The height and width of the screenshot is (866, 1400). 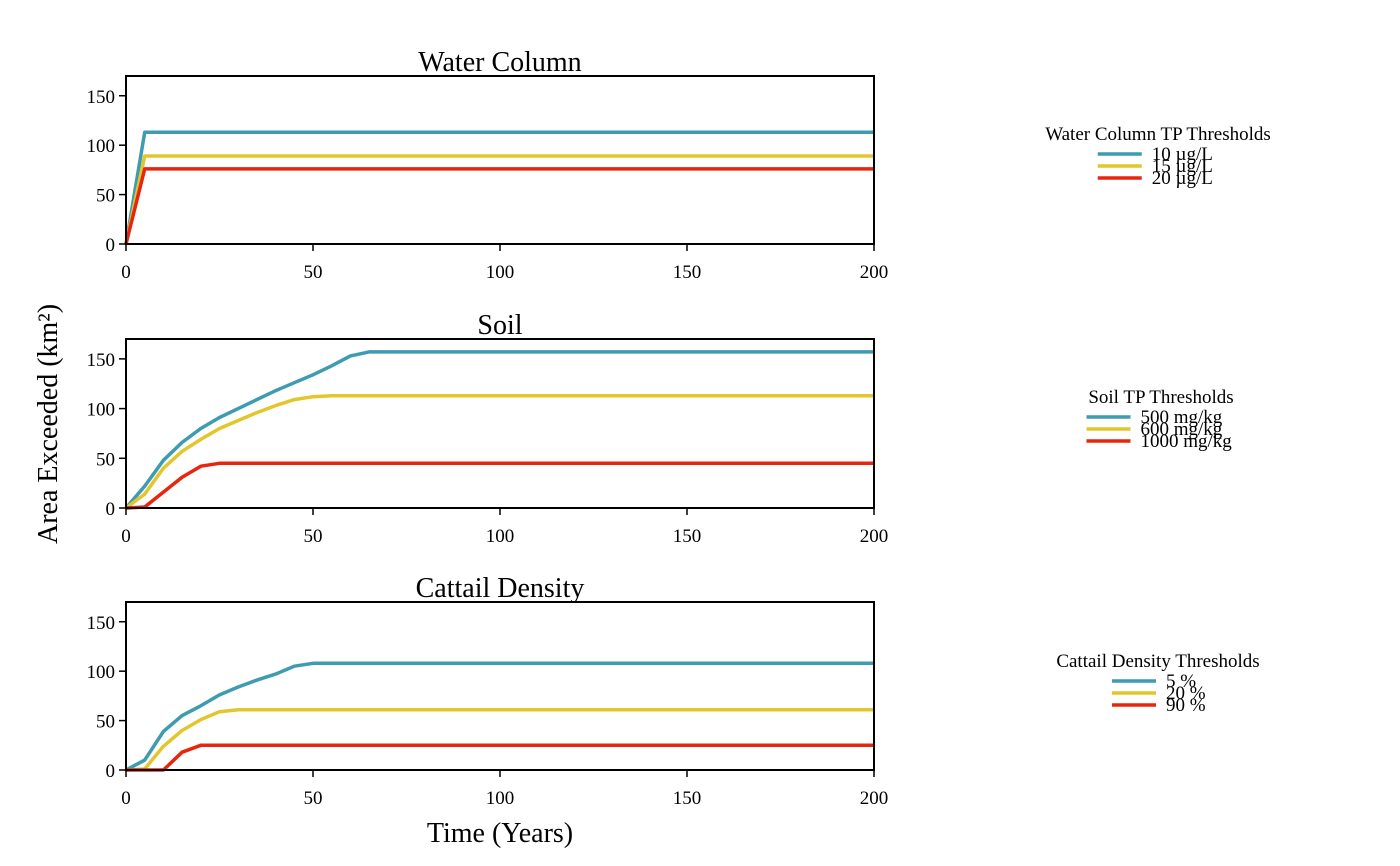 I want to click on legend-label: 600 mg/kg, so click(x=1182, y=429).